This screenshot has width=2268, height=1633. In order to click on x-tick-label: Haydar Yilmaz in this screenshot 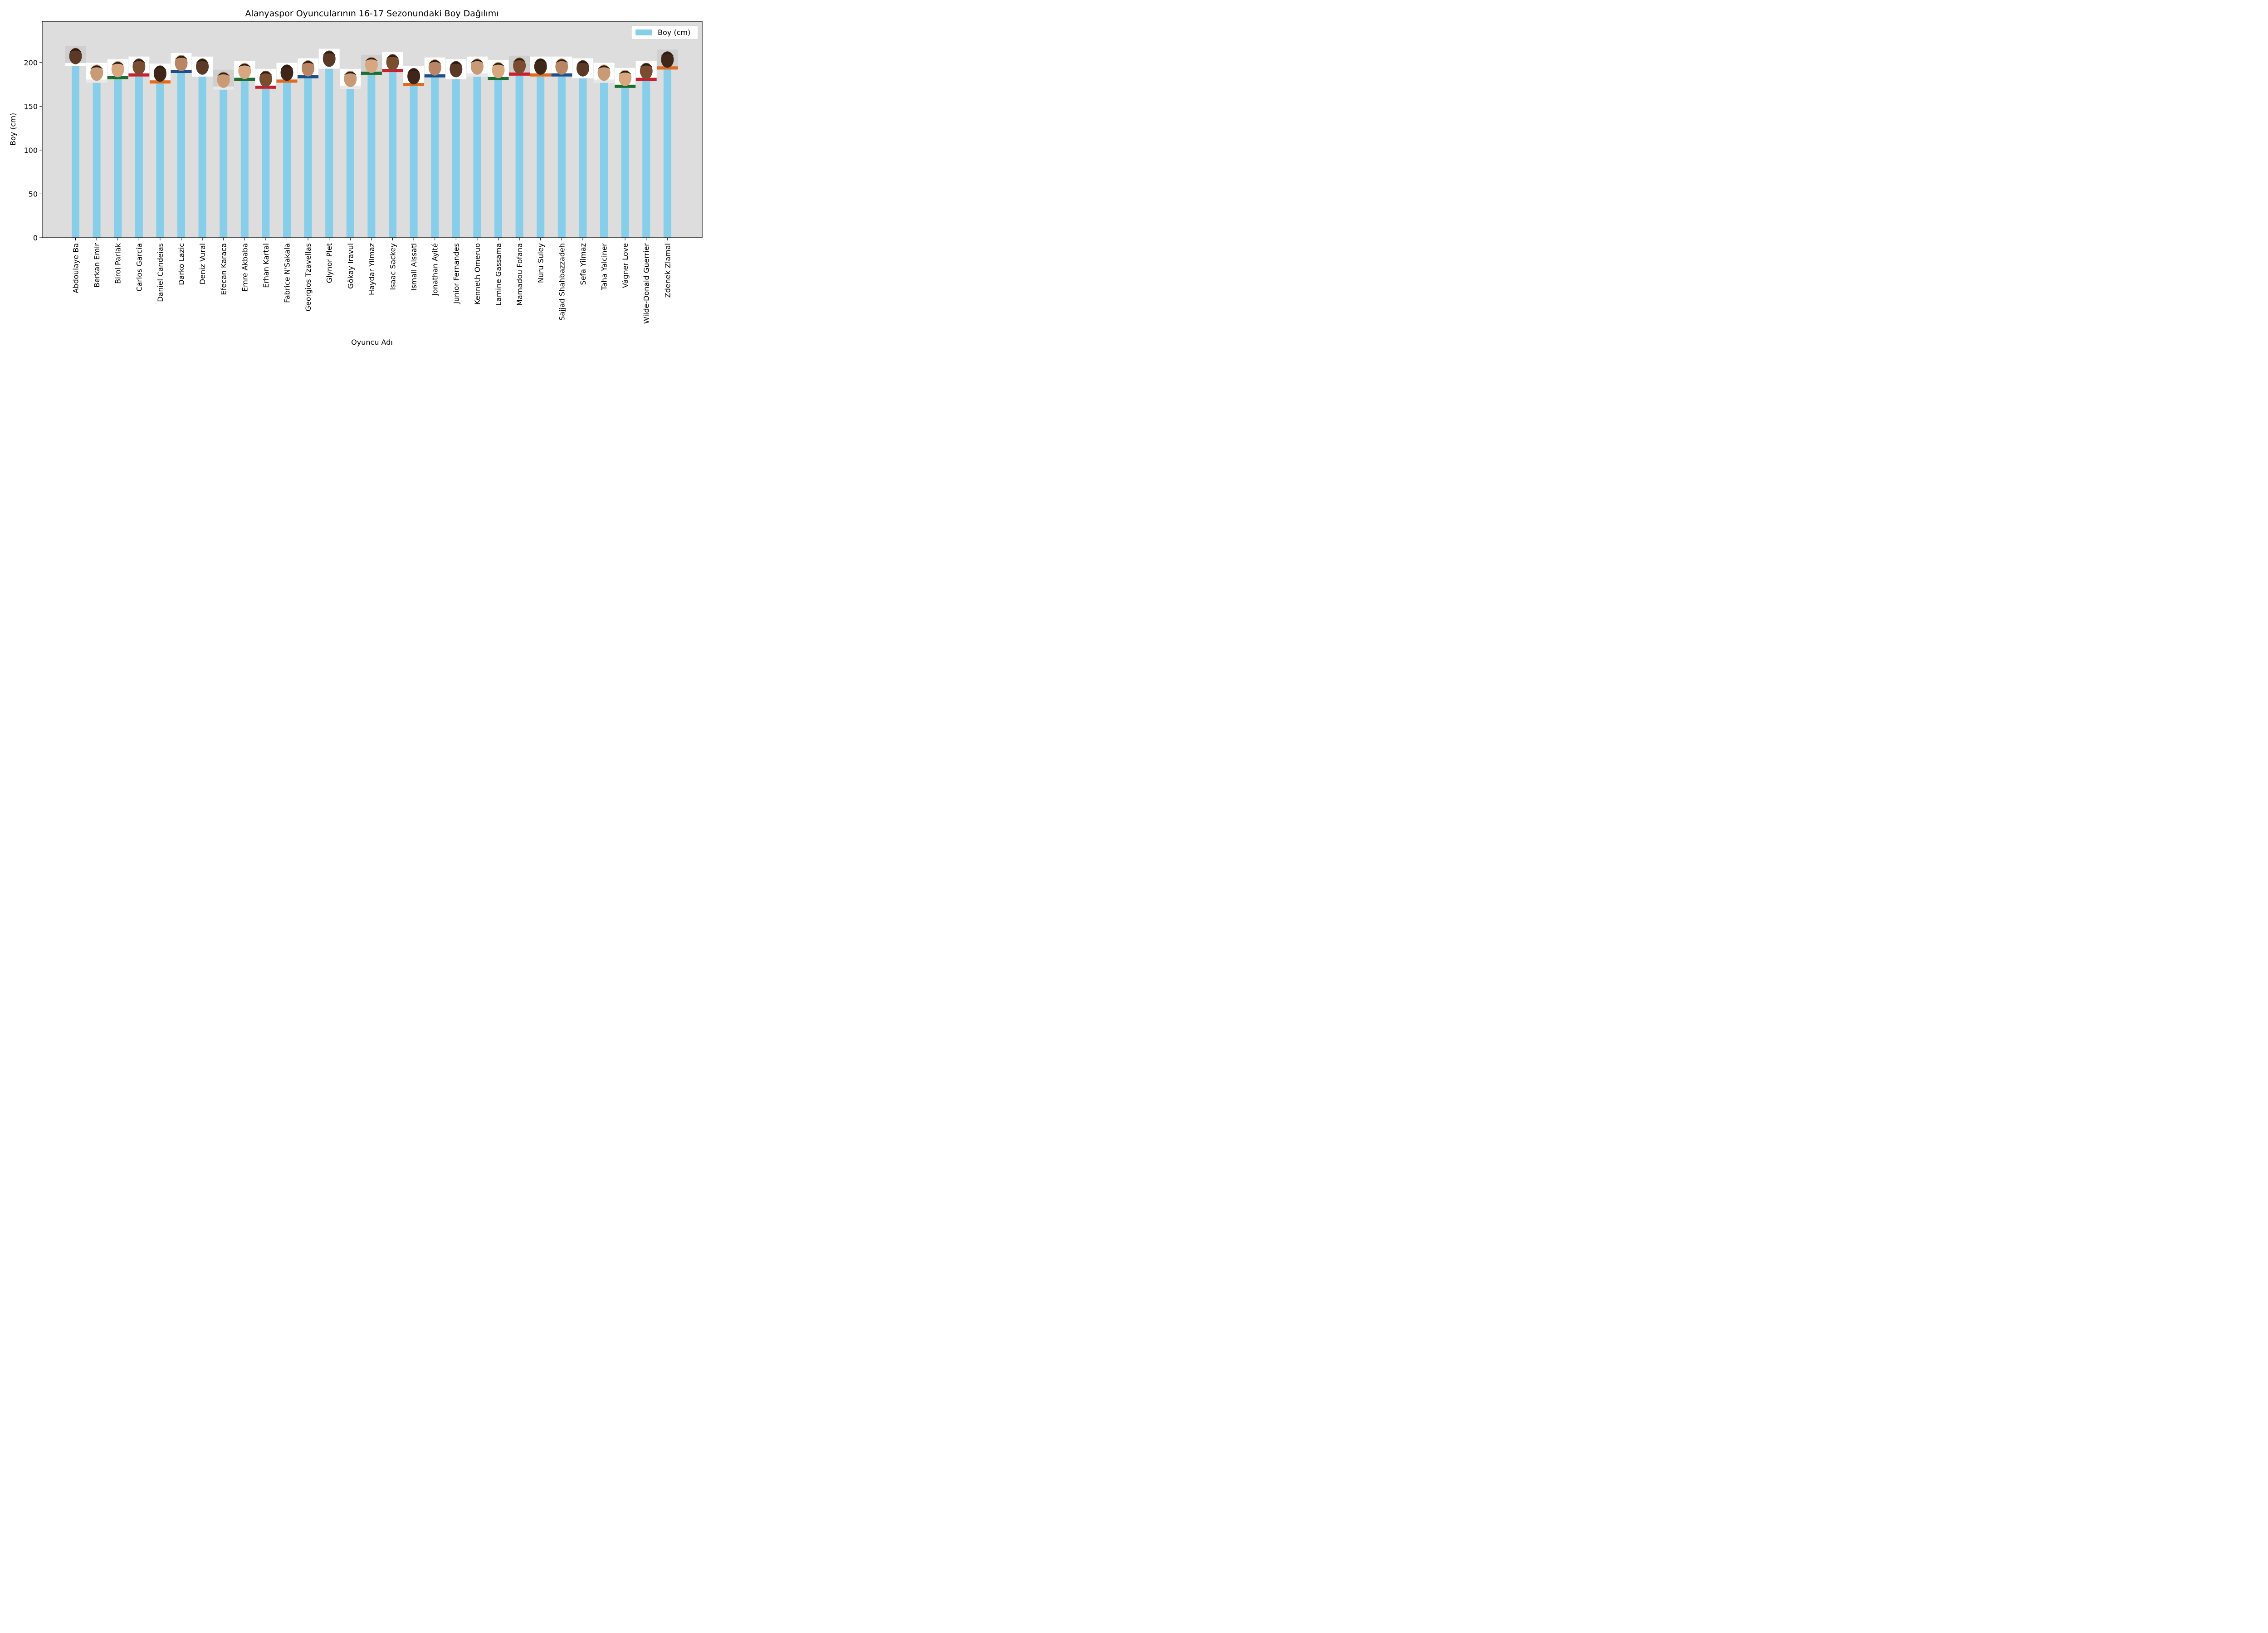, I will do `click(372, 269)`.